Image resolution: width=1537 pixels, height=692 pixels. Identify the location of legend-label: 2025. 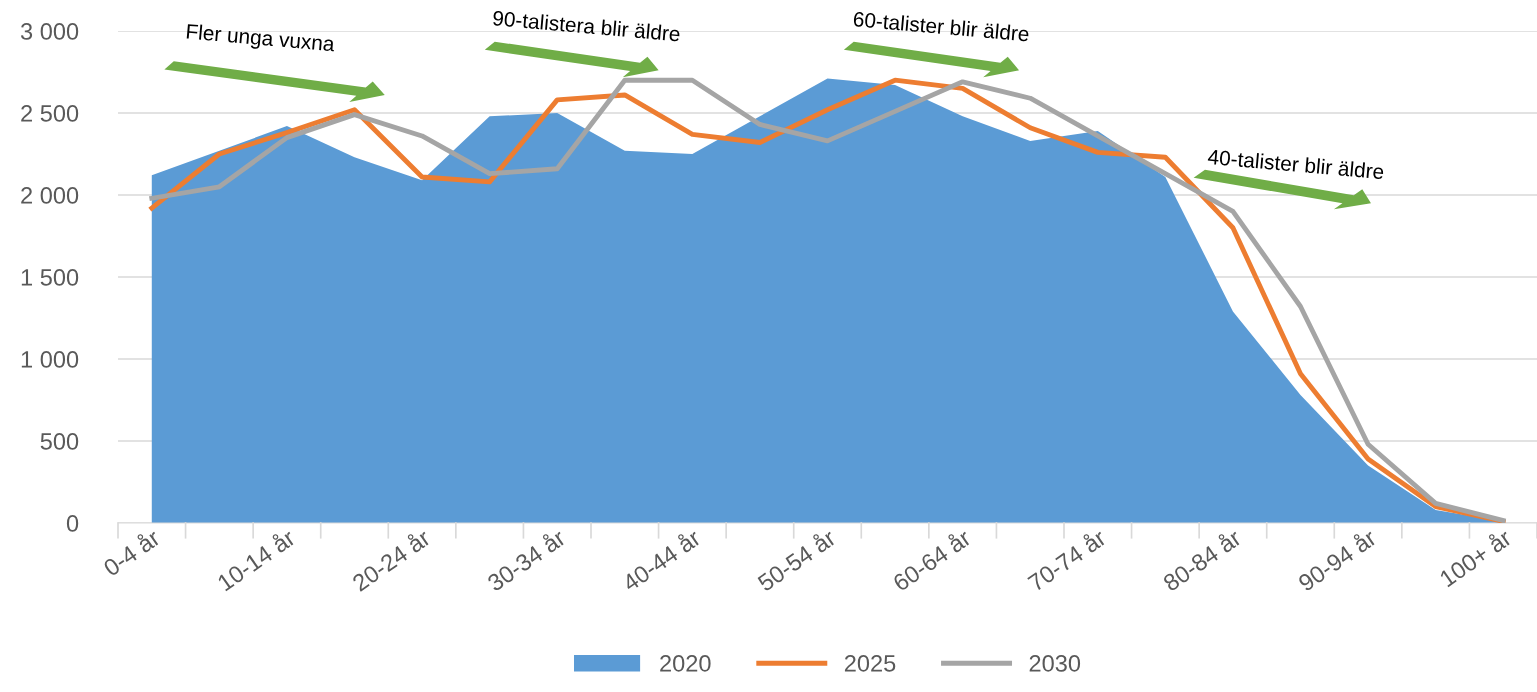
(870, 663).